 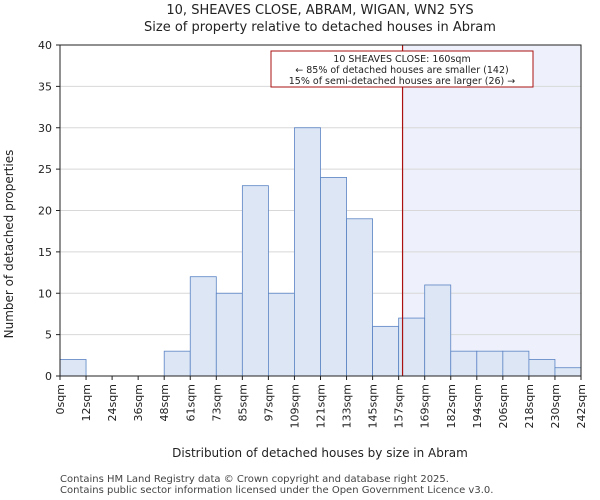 I want to click on y-tick-label: 10, so click(x=45, y=293).